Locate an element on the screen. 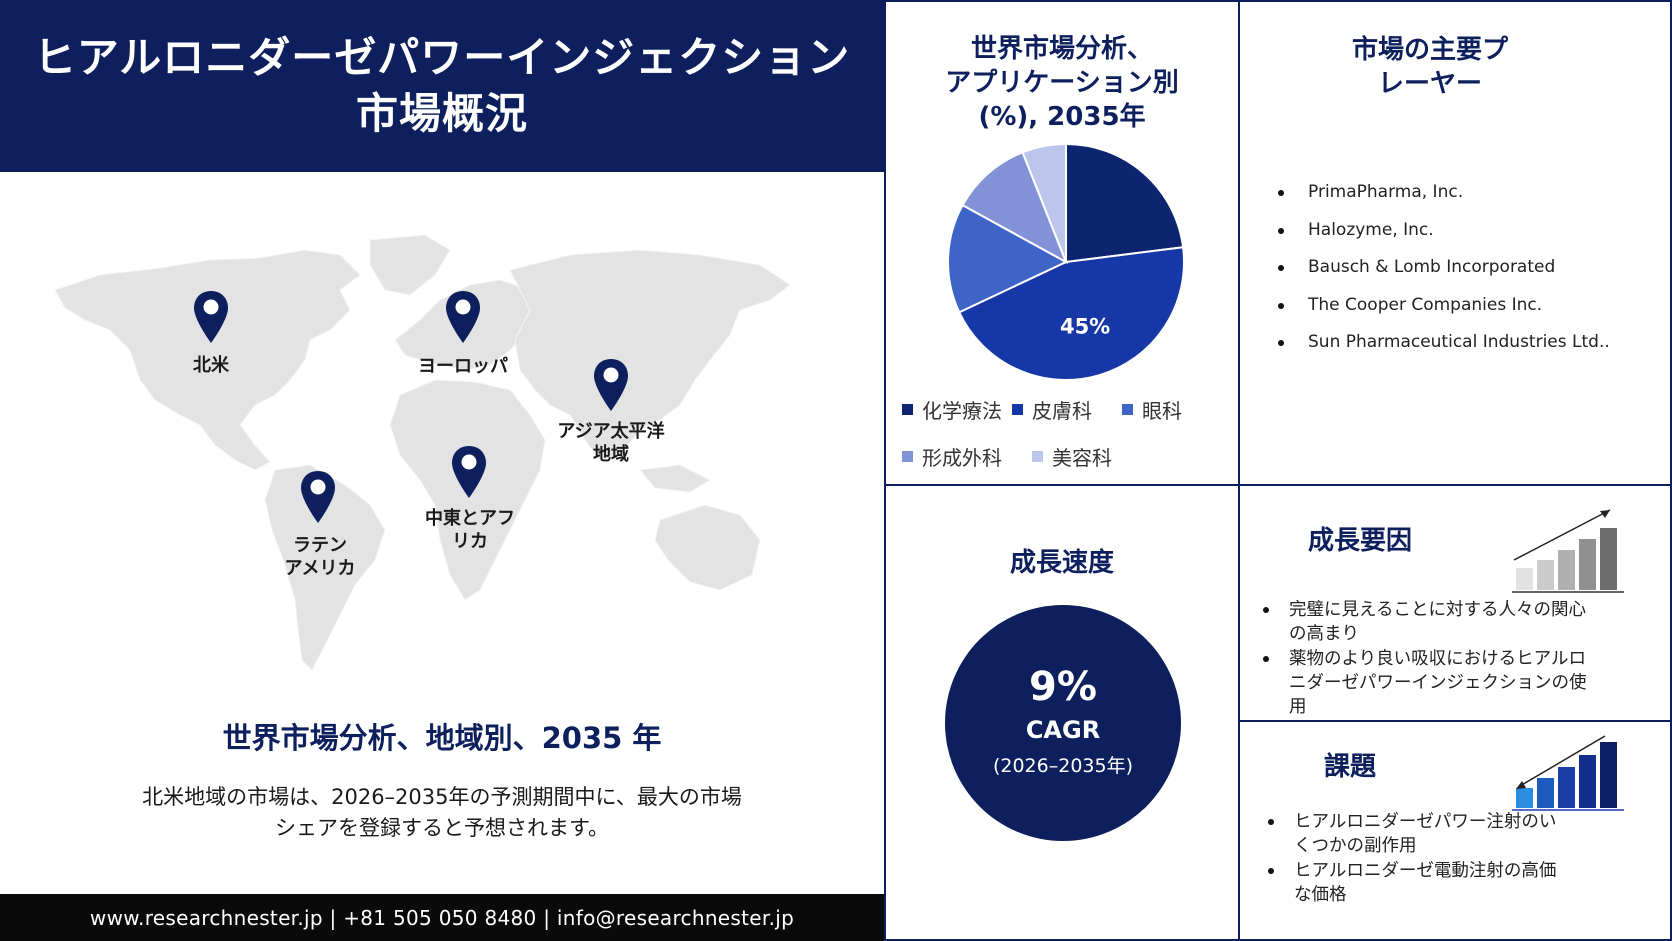 Image resolution: width=1672 pixels, height=941 pixels. australia-shape is located at coordinates (707, 547).